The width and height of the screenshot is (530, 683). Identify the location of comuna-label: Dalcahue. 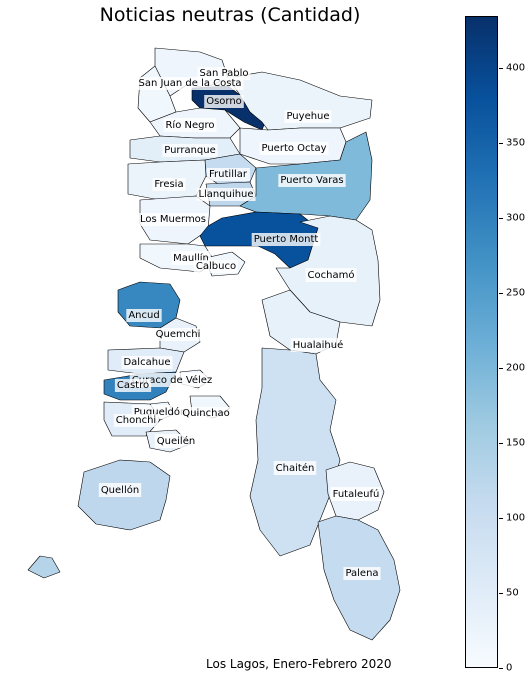
(146, 362).